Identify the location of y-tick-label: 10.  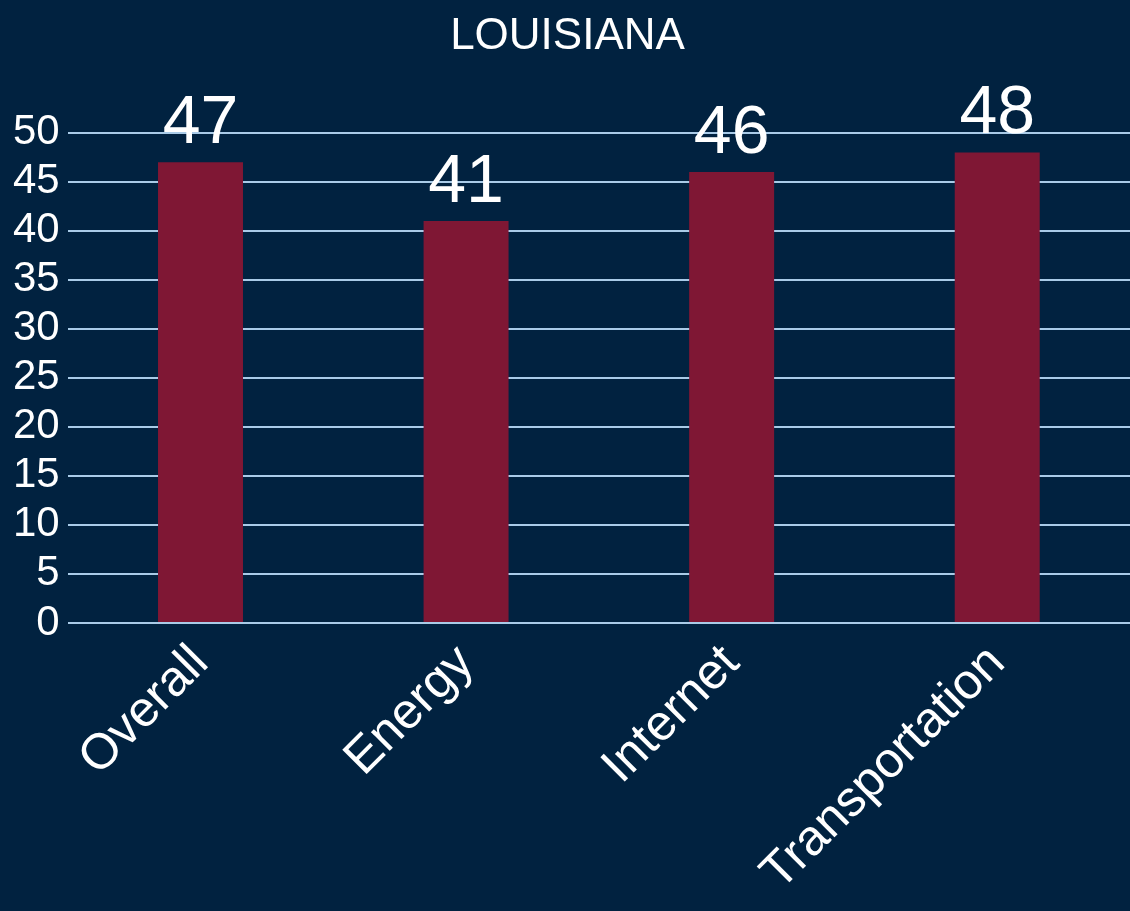
(36, 522).